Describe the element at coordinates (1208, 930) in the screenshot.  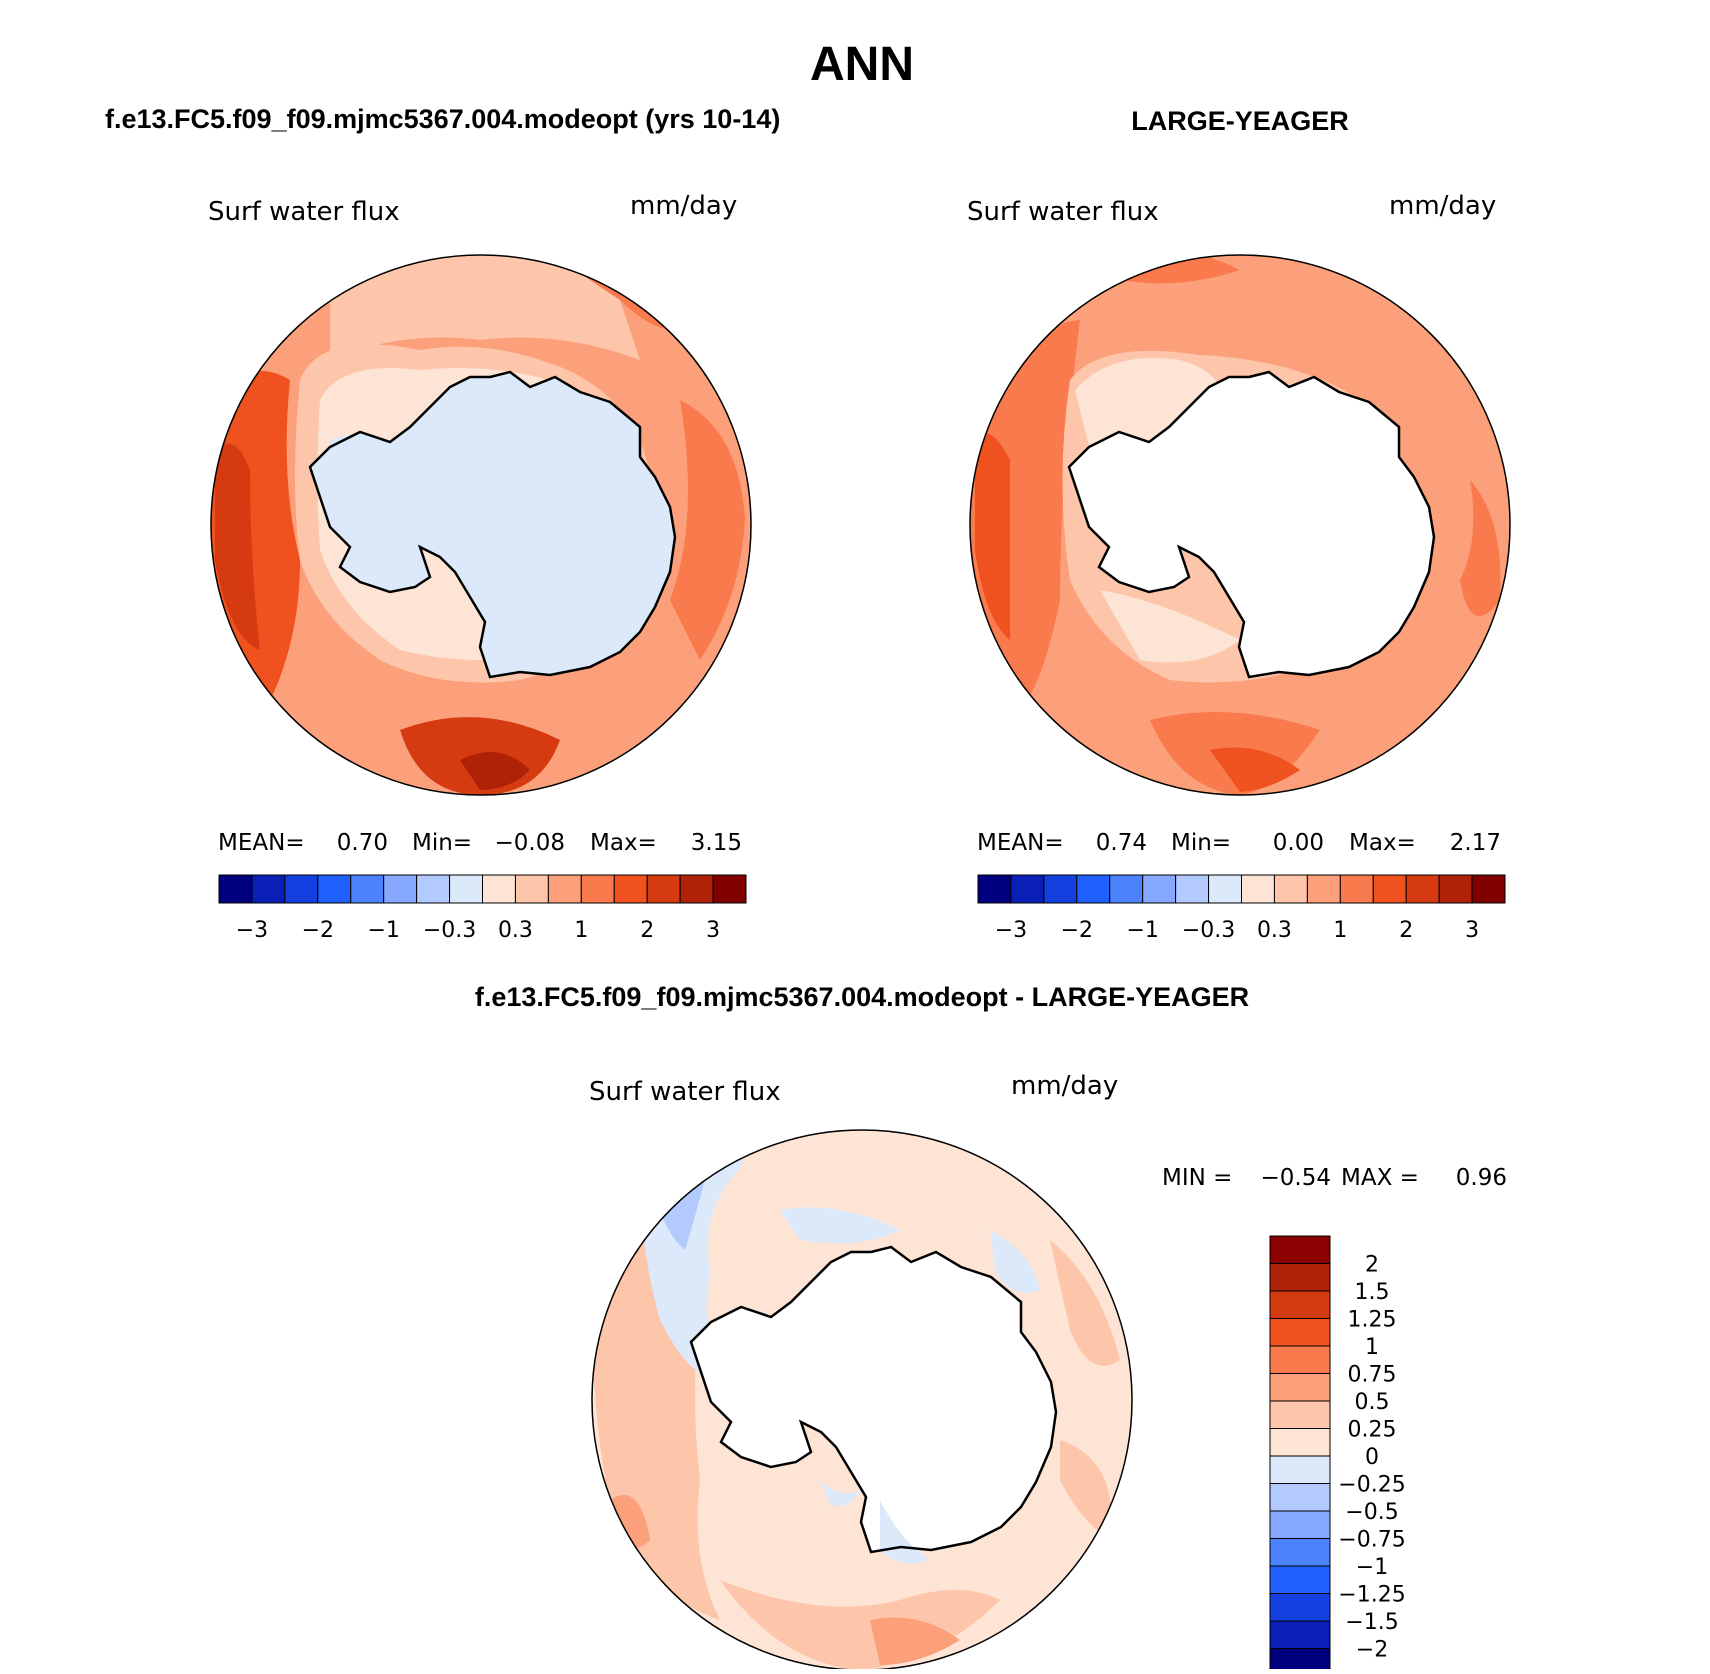
I see `obs-colorbar-tick-label: −0.3` at that location.